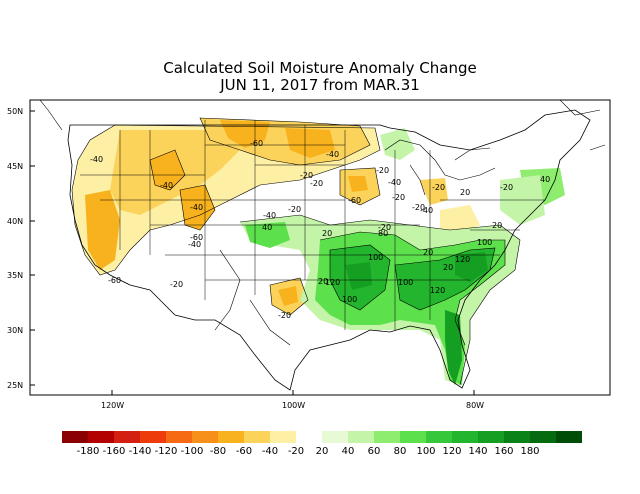 The image size is (640, 494). What do you see at coordinates (426, 451) in the screenshot?
I see `legend-label: 100` at bounding box center [426, 451].